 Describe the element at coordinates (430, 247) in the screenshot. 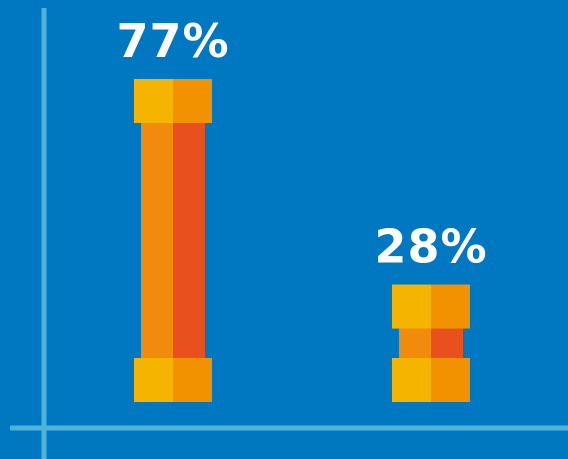

I see `data-label: 28%` at that location.